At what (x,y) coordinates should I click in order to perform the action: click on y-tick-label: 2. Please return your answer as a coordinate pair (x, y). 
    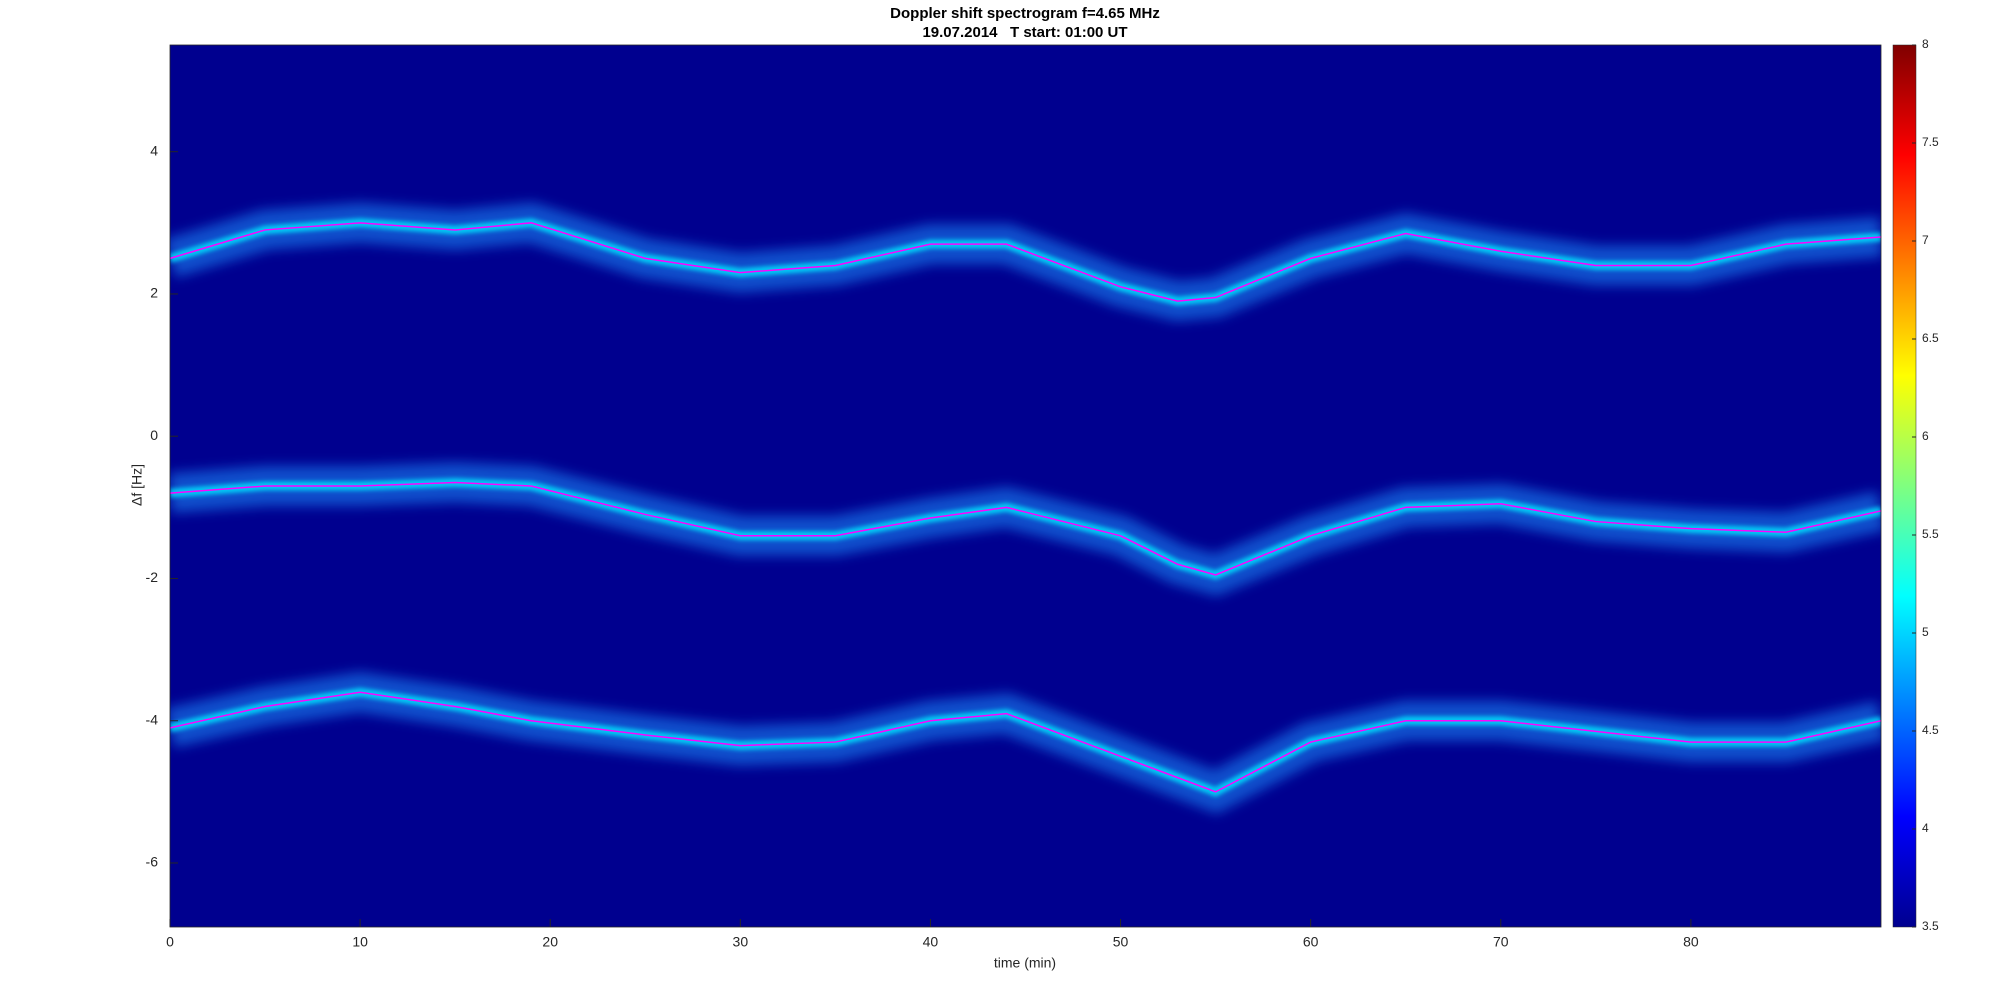
    Looking at the image, I should click on (154, 293).